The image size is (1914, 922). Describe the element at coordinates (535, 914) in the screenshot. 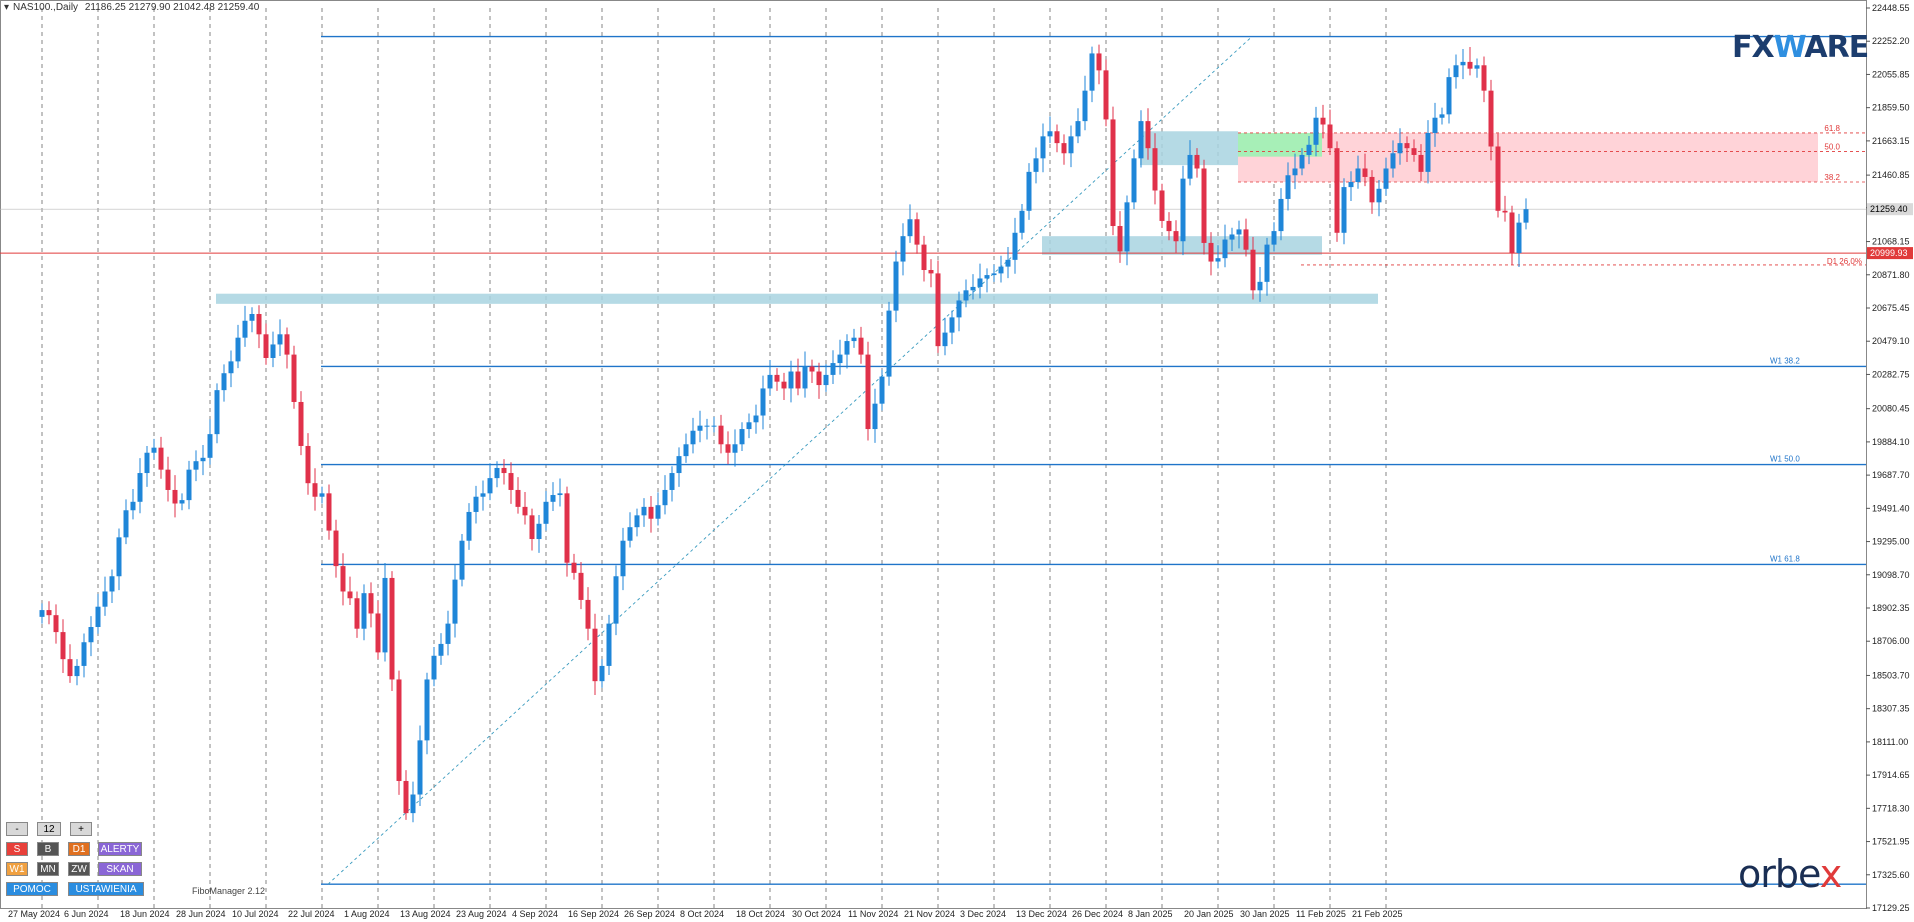

I see `x-tick-label: 4 Sep 2024` at that location.